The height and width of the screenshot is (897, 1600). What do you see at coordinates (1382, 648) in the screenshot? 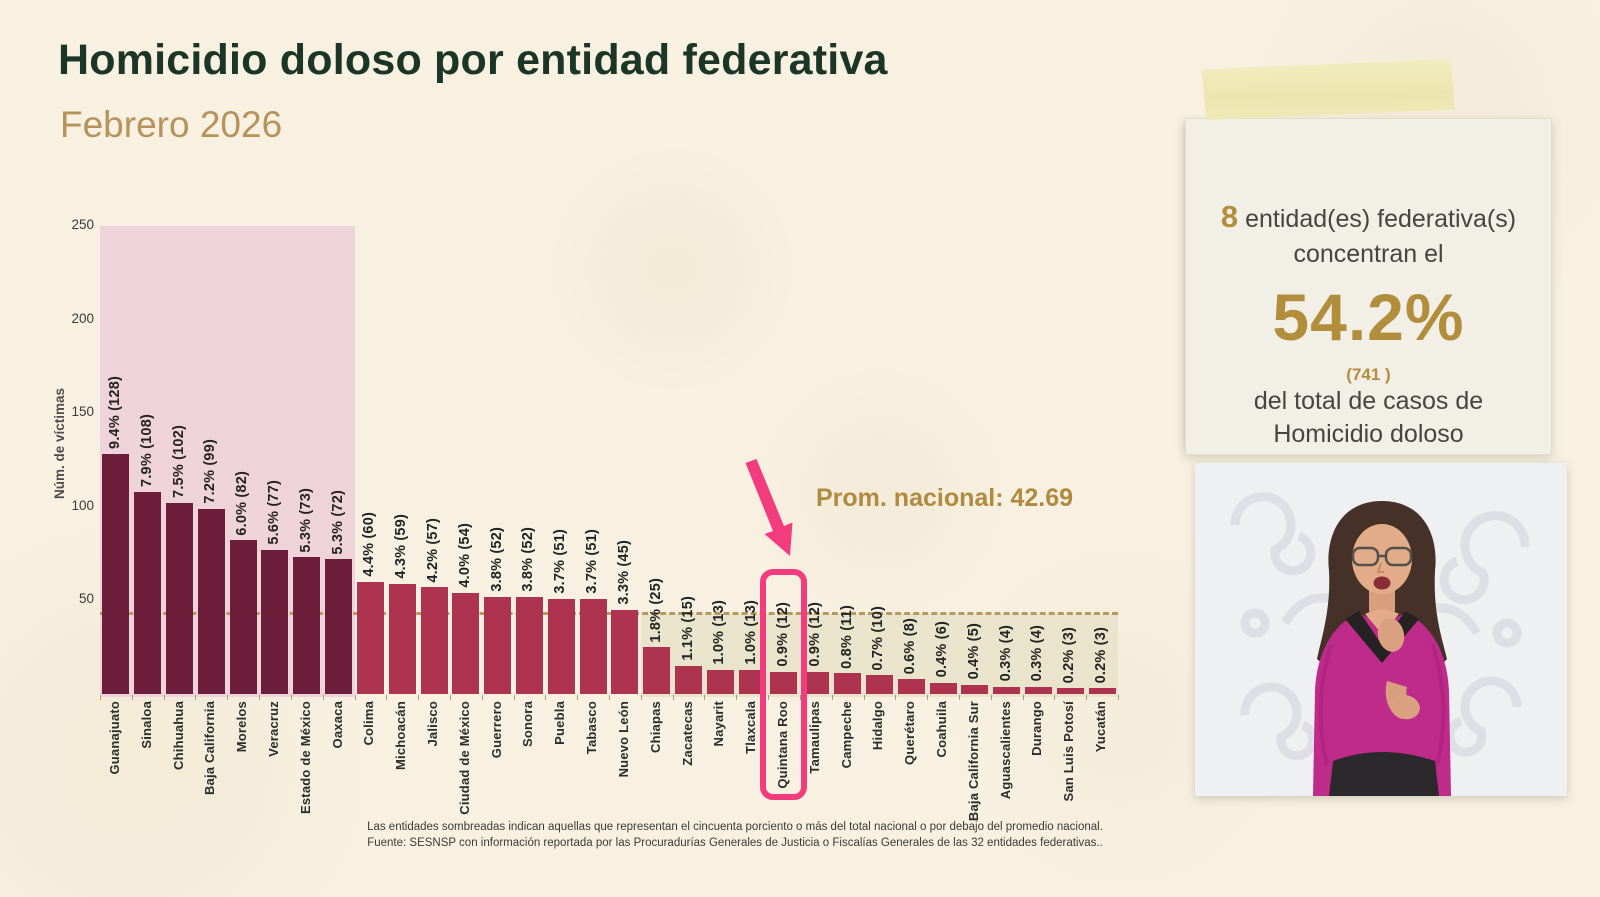
I see `interpreter-figure` at bounding box center [1382, 648].